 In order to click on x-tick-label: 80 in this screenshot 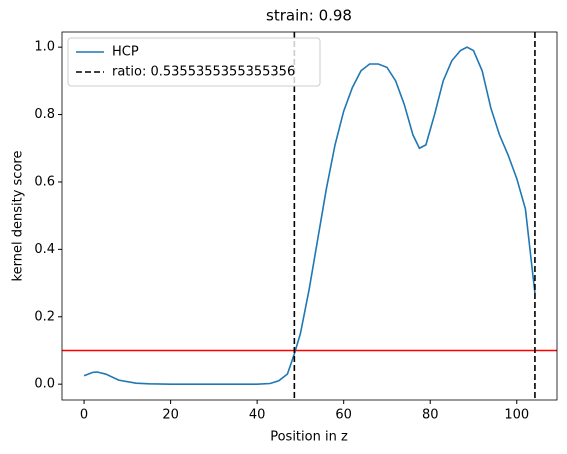, I will do `click(430, 415)`.